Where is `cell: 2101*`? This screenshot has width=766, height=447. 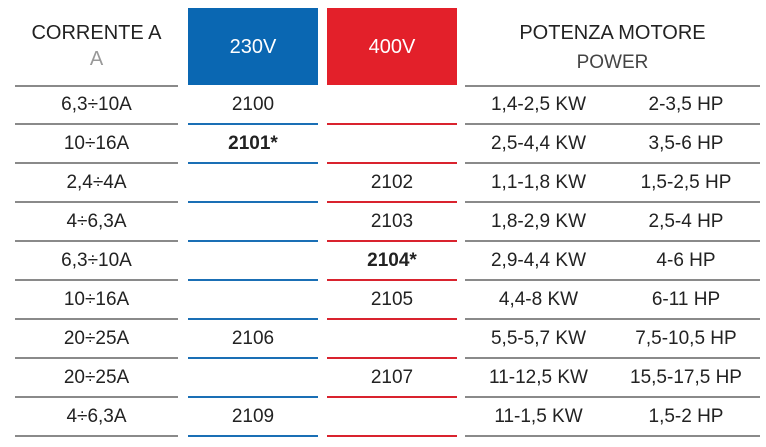
cell: 2101* is located at coordinates (253, 143).